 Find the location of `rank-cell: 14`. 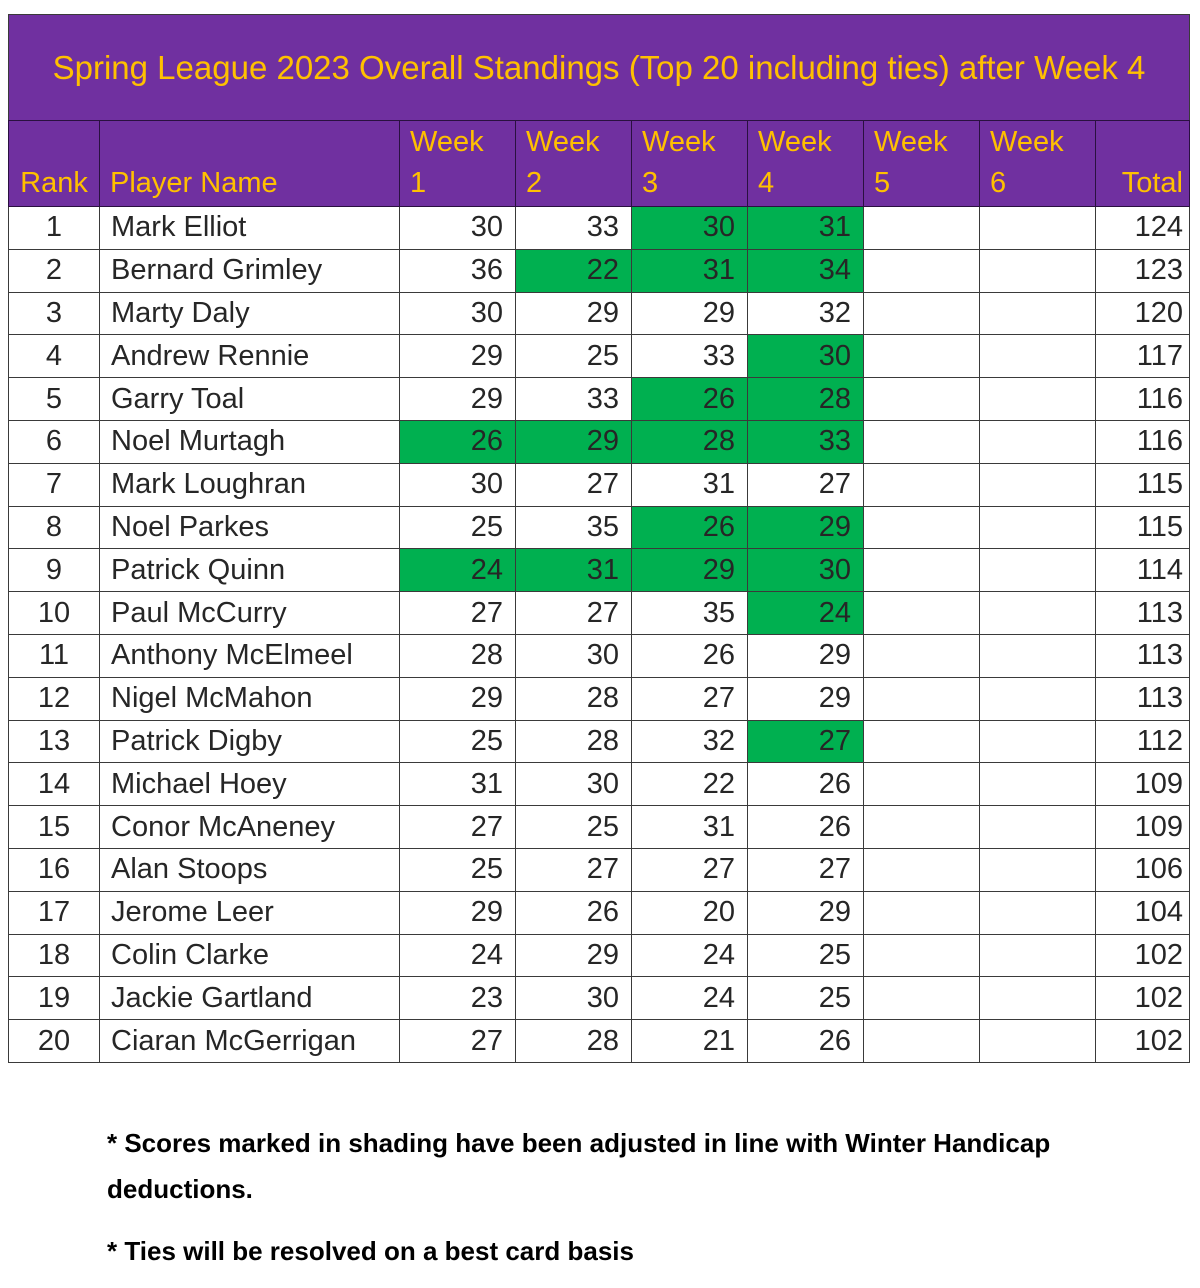

rank-cell: 14 is located at coordinates (54, 784).